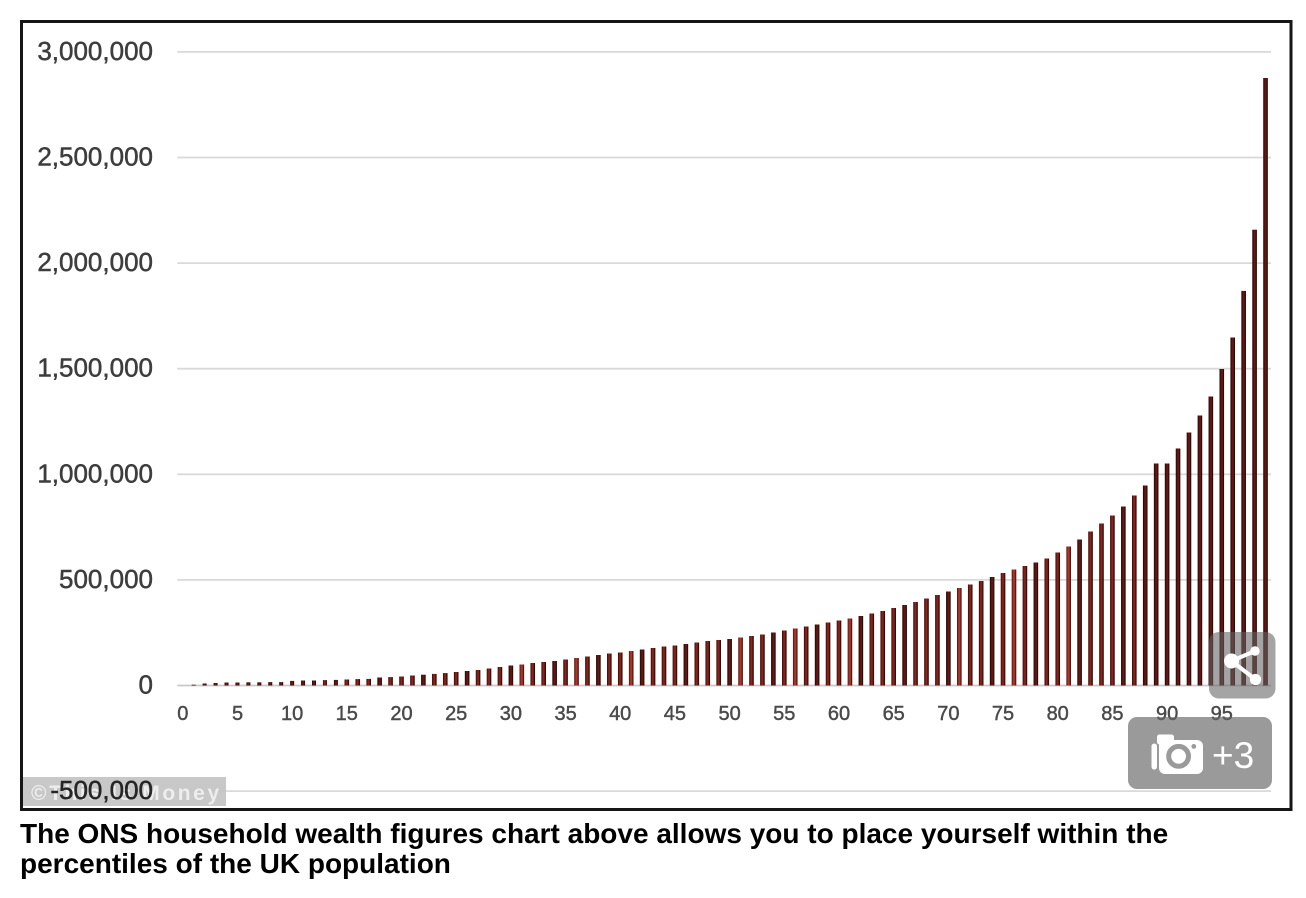 The height and width of the screenshot is (898, 1306). What do you see at coordinates (675, 714) in the screenshot?
I see `svg-text: 45` at bounding box center [675, 714].